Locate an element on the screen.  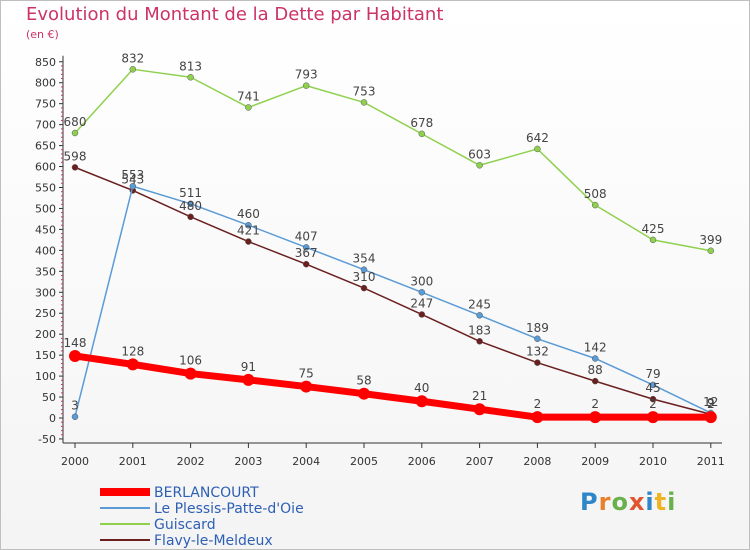
y-tick-label: 150 is located at coordinates (45, 355).